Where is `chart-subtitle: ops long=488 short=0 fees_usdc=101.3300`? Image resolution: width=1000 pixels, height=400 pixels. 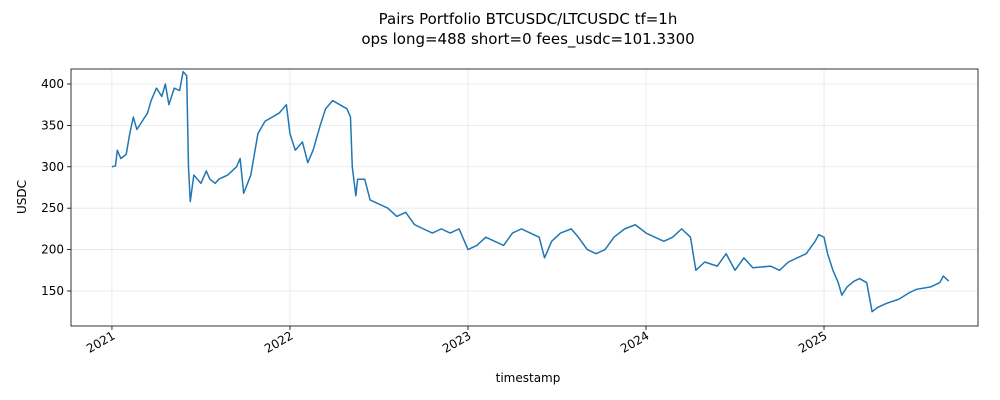
chart-subtitle: ops long=488 short=0 fees_usdc=101.3300 is located at coordinates (527, 39).